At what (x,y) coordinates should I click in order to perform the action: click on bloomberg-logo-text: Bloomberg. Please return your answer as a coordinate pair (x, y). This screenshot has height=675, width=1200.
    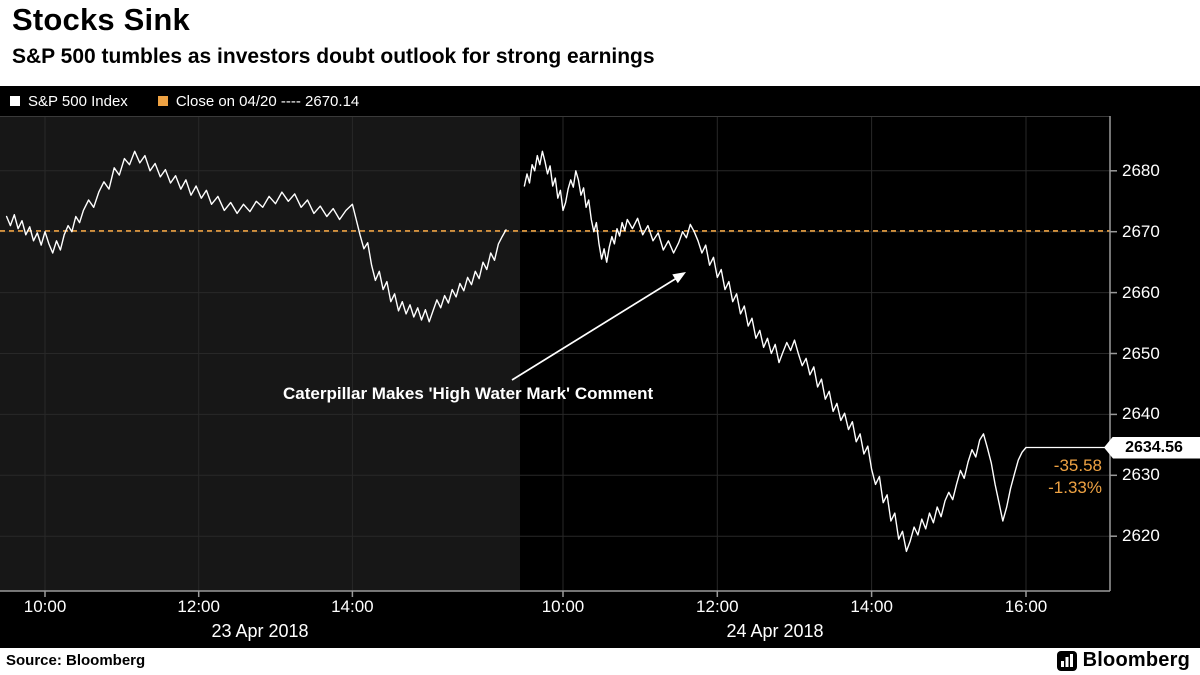
    Looking at the image, I should click on (1136, 660).